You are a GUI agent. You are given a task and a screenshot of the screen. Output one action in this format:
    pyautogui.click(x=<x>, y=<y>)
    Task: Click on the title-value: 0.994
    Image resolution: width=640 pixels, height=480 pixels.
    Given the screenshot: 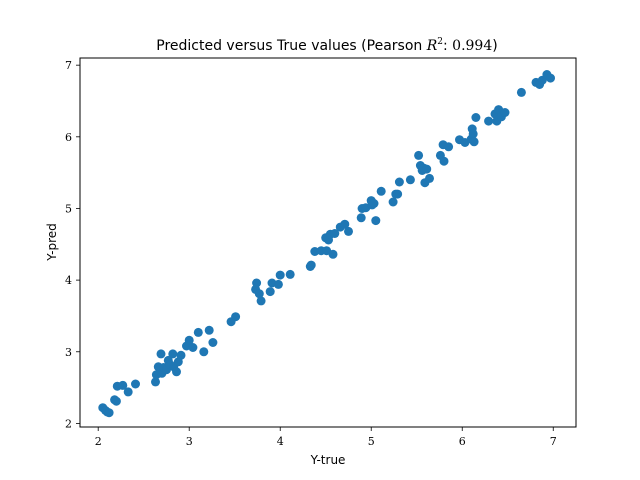 What is the action you would take?
    pyautogui.click(x=472, y=46)
    